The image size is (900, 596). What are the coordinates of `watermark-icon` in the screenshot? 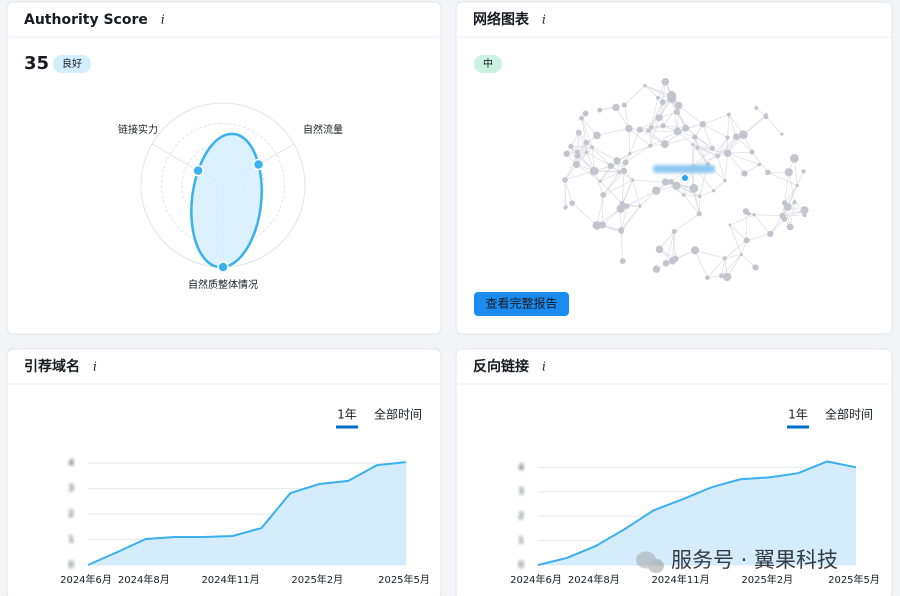 It's located at (650, 562).